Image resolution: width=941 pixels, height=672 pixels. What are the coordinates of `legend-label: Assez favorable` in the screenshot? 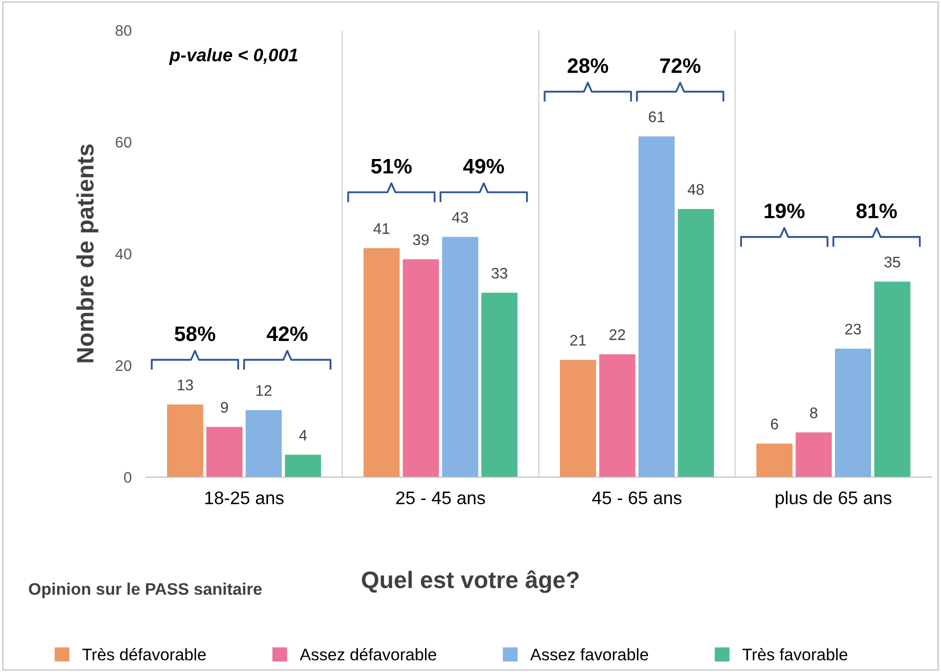 It's located at (589, 654).